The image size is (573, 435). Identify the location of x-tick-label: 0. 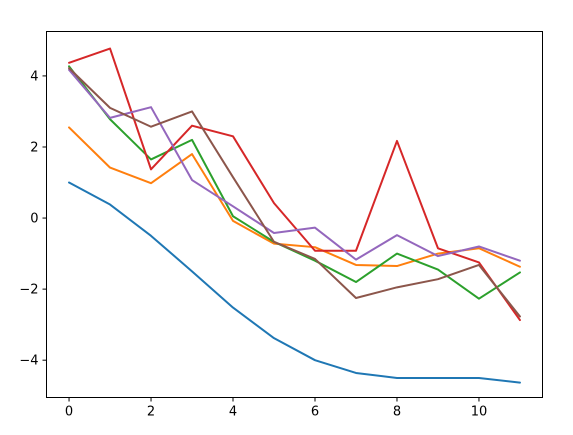
(69, 412).